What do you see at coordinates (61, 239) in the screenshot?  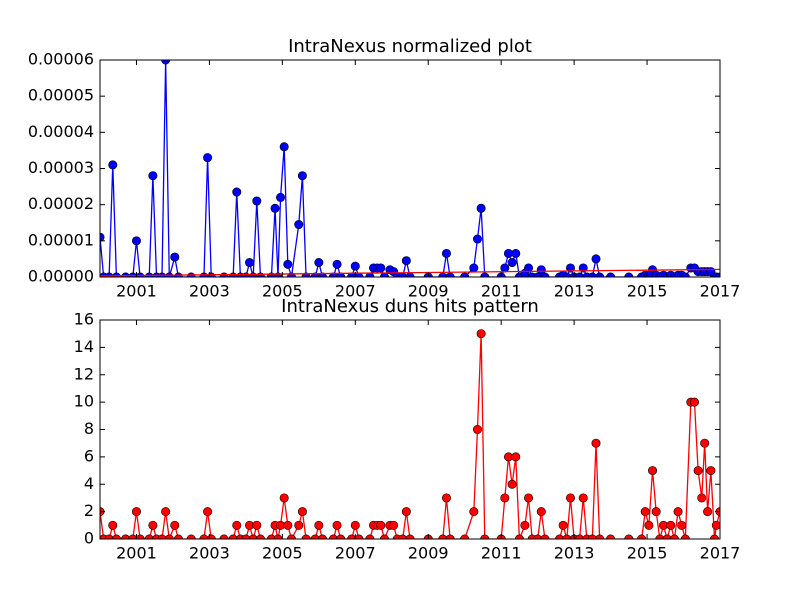 I see `y-tick-label: 0.00001` at bounding box center [61, 239].